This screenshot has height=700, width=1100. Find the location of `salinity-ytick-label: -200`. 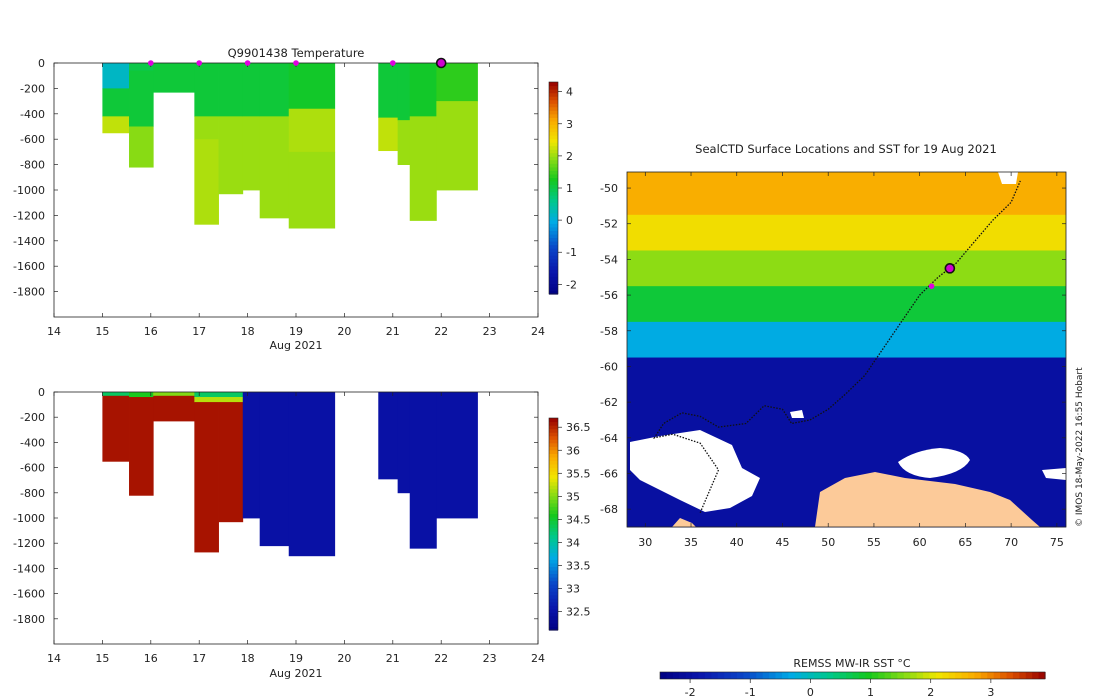

salinity-ytick-label: -200 is located at coordinates (32, 417).